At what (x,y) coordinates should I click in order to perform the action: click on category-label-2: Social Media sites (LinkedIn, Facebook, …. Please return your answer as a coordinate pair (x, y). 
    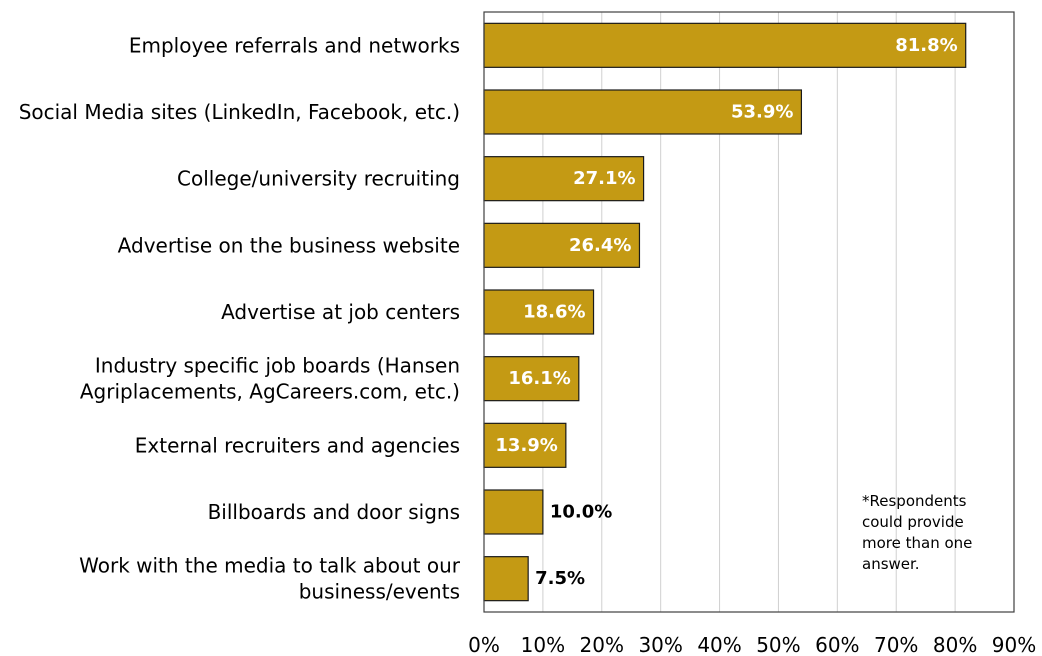
    Looking at the image, I should click on (239, 112).